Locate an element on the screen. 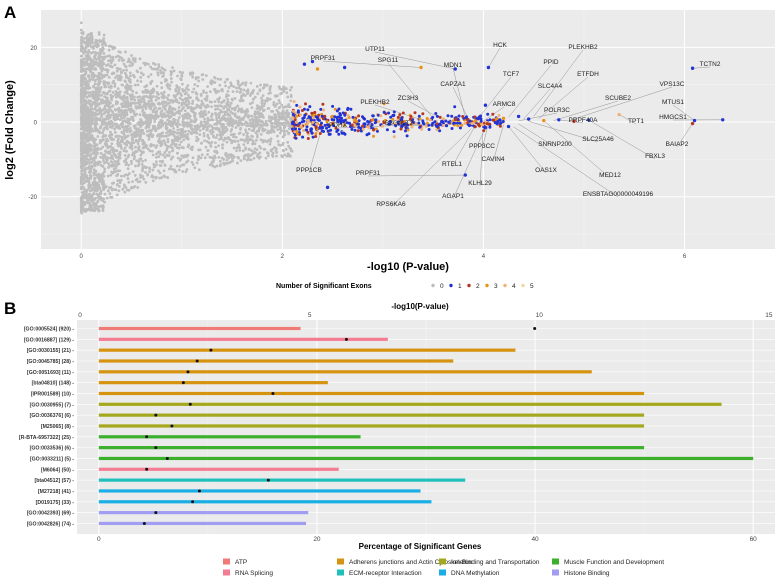 This screenshot has width=778, height=584. gene-label: SCUBE2 is located at coordinates (618, 98).